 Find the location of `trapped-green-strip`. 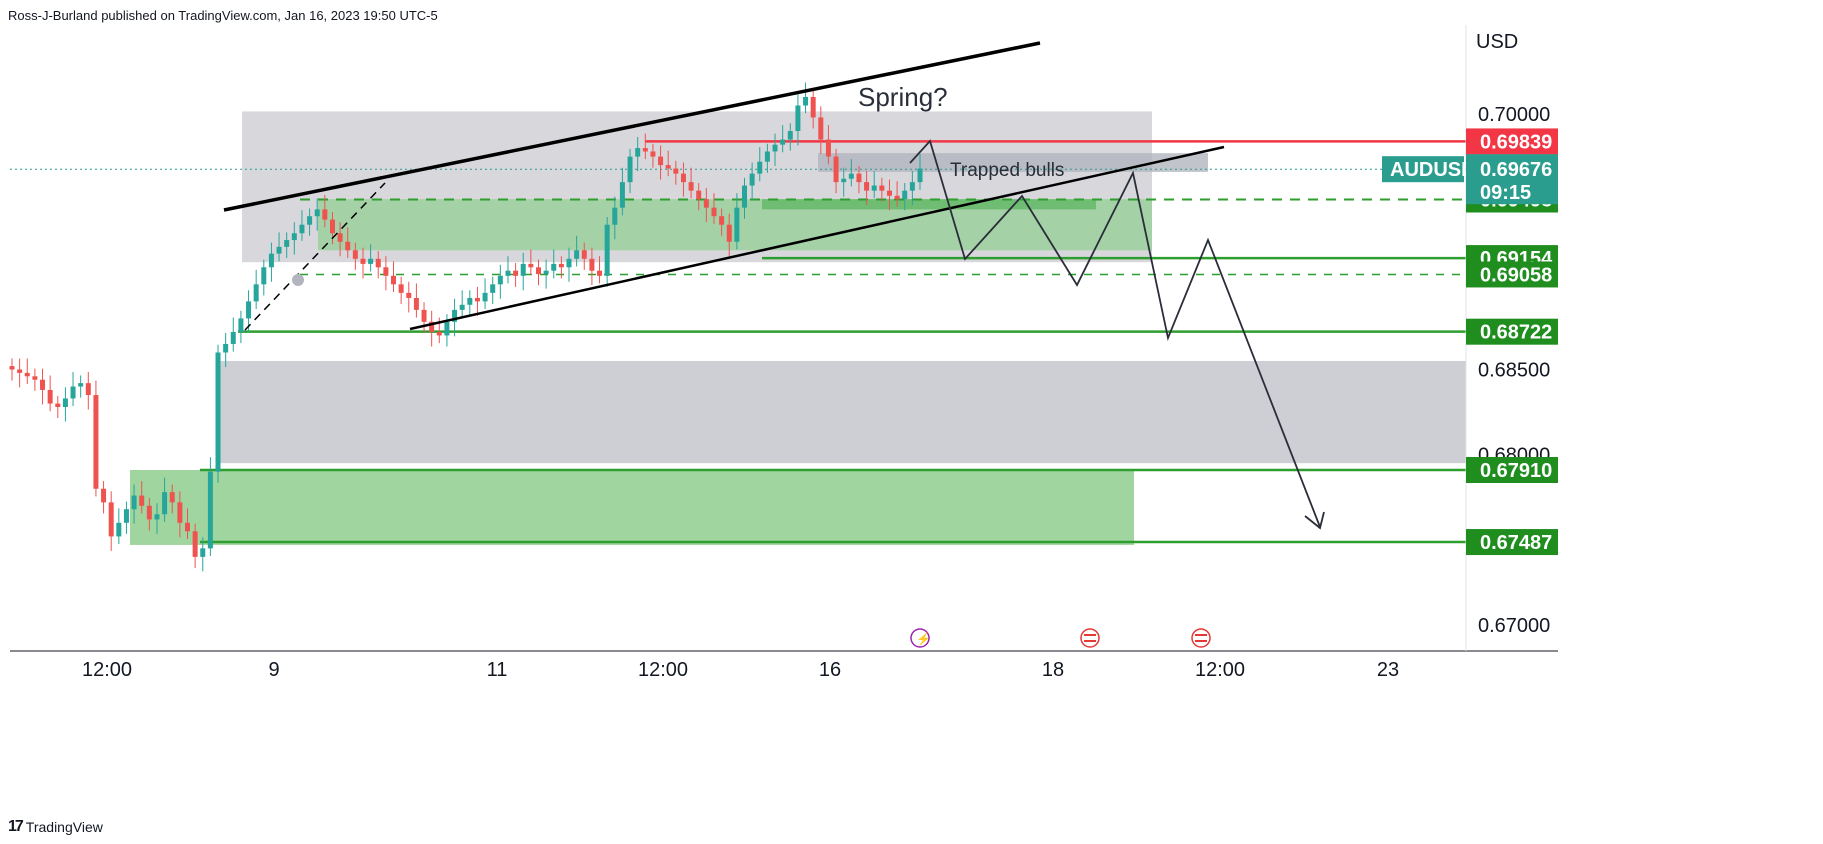

trapped-green-strip is located at coordinates (929, 204).